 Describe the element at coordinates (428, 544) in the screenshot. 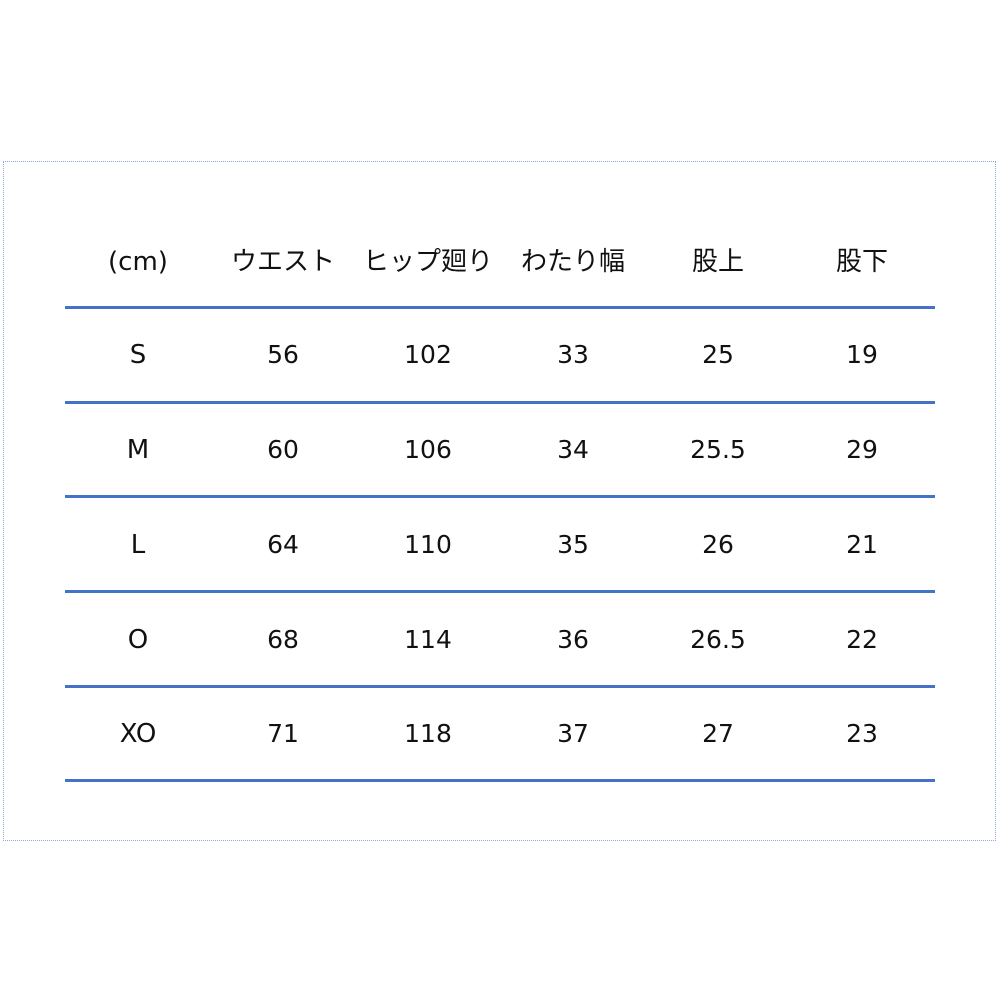

I see `table-cell: 110` at that location.